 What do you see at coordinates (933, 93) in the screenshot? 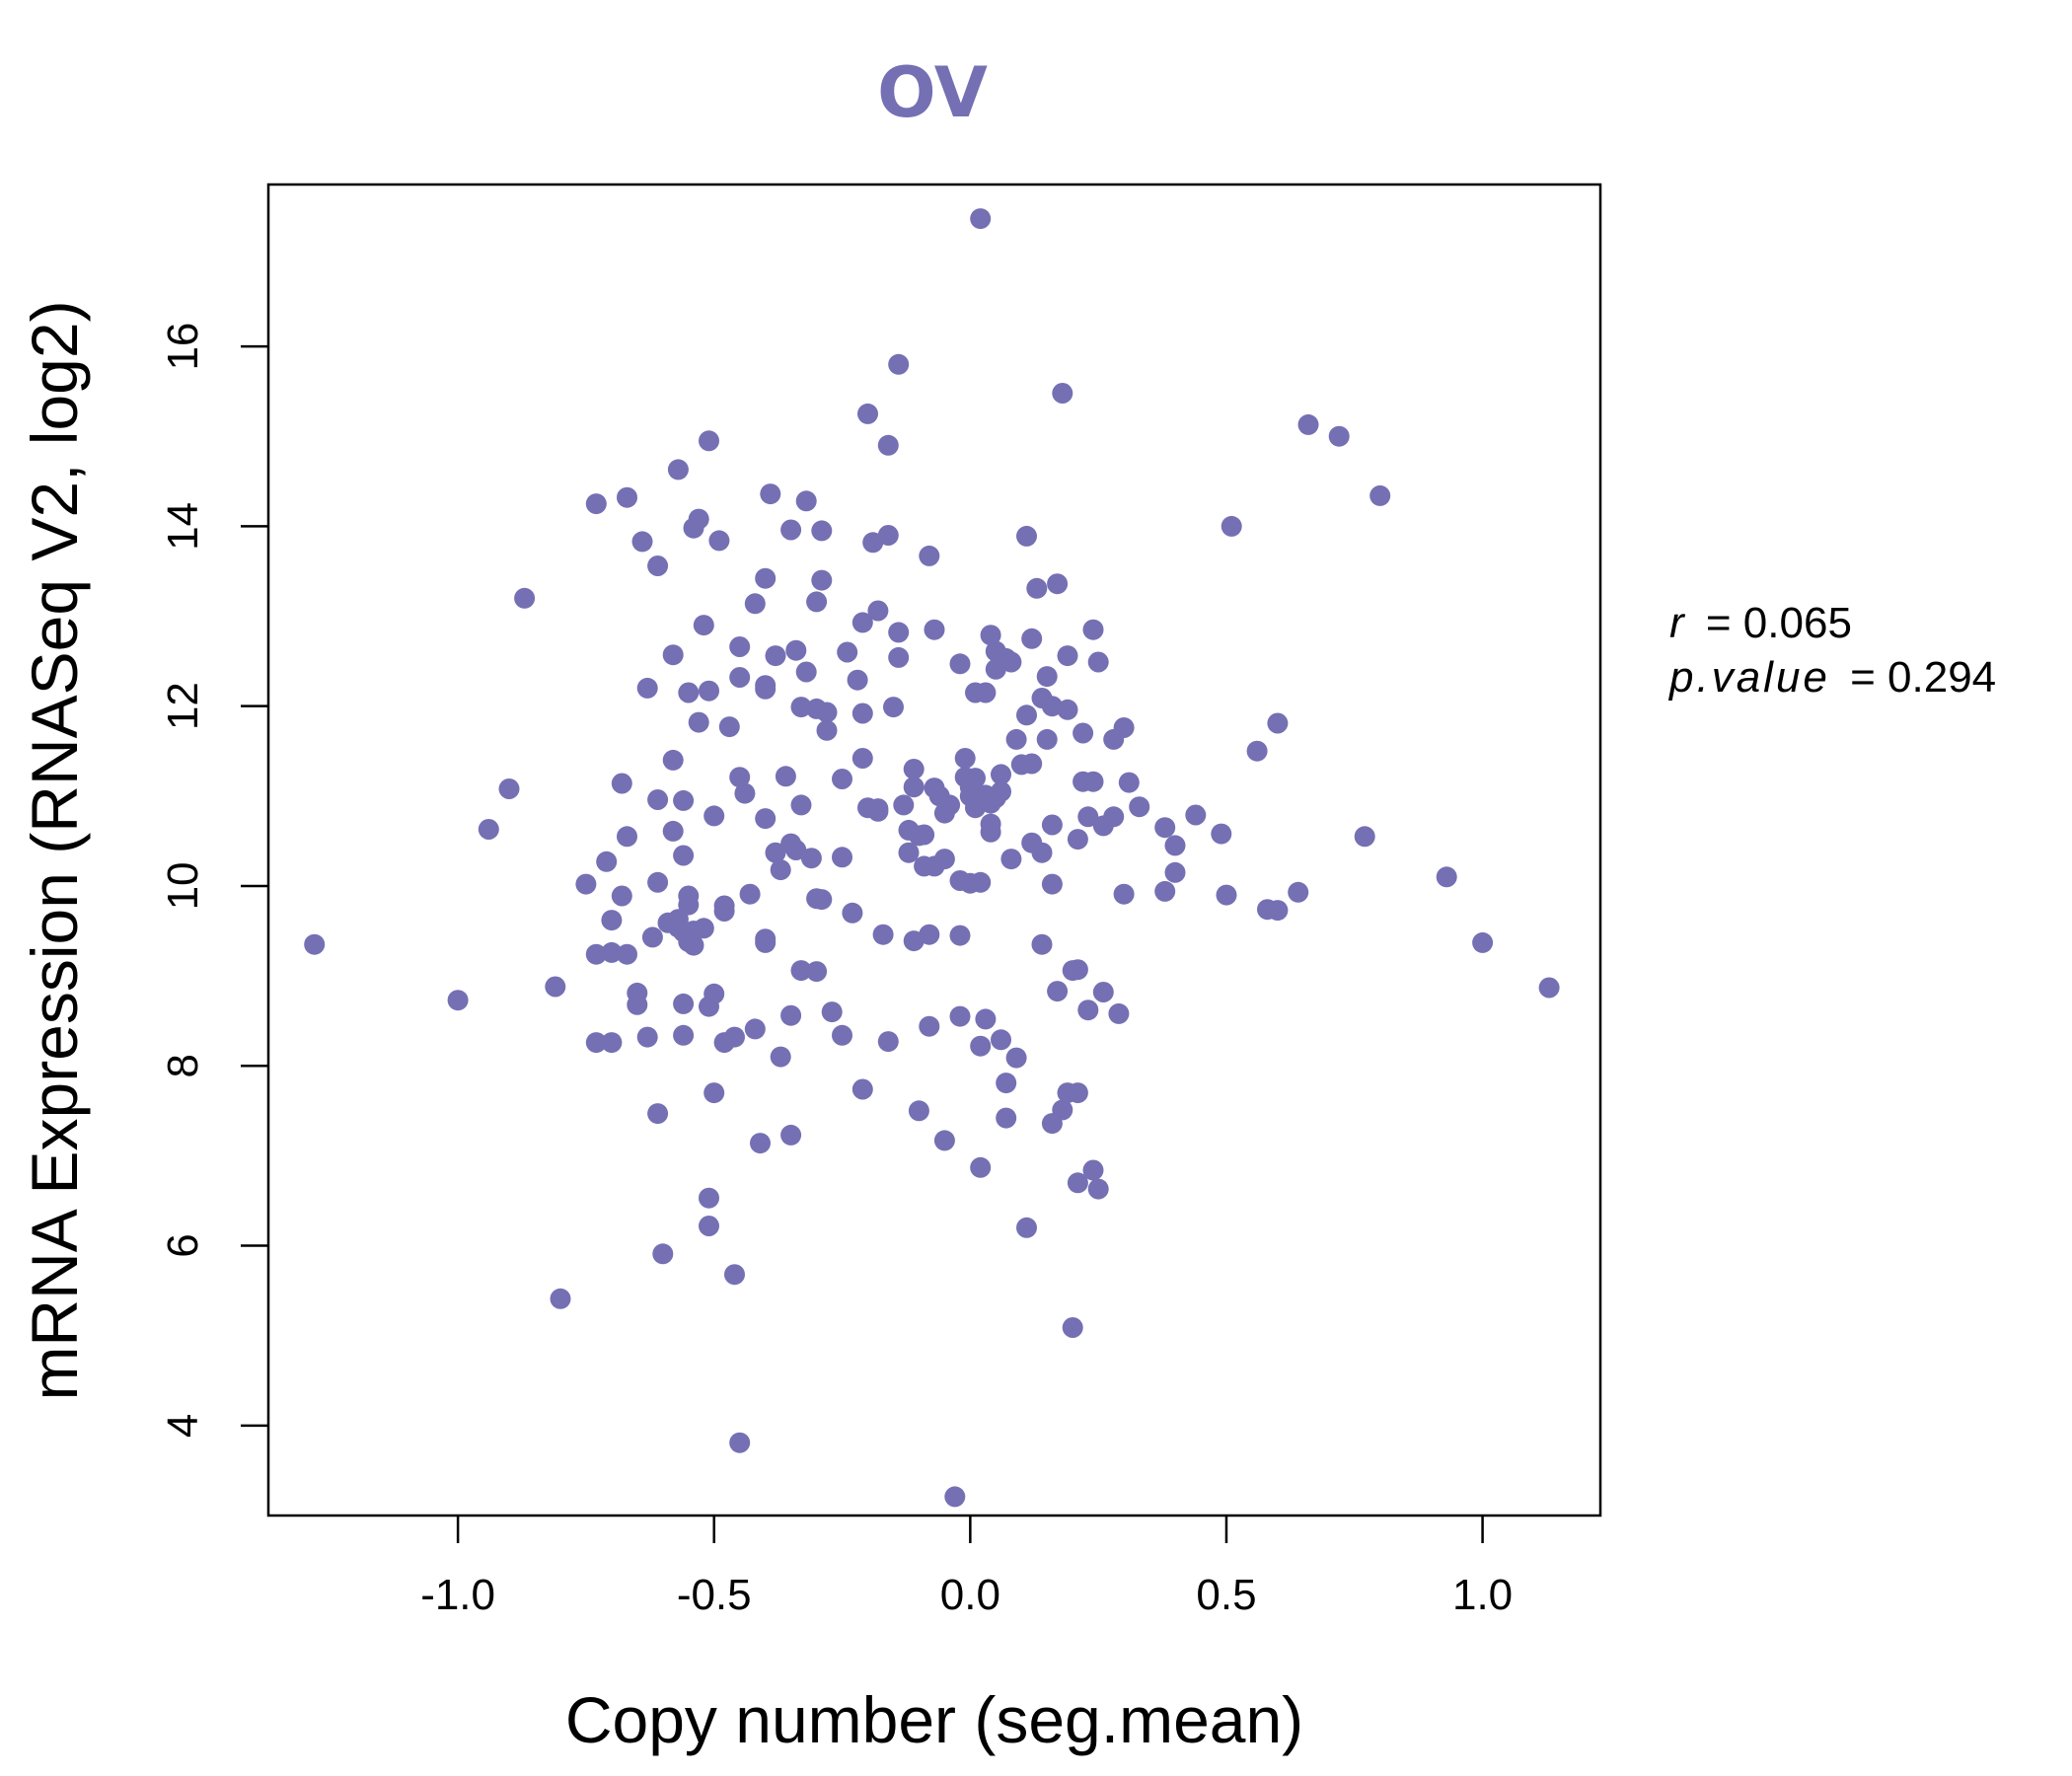
I see `chart-title: OV` at bounding box center [933, 93].